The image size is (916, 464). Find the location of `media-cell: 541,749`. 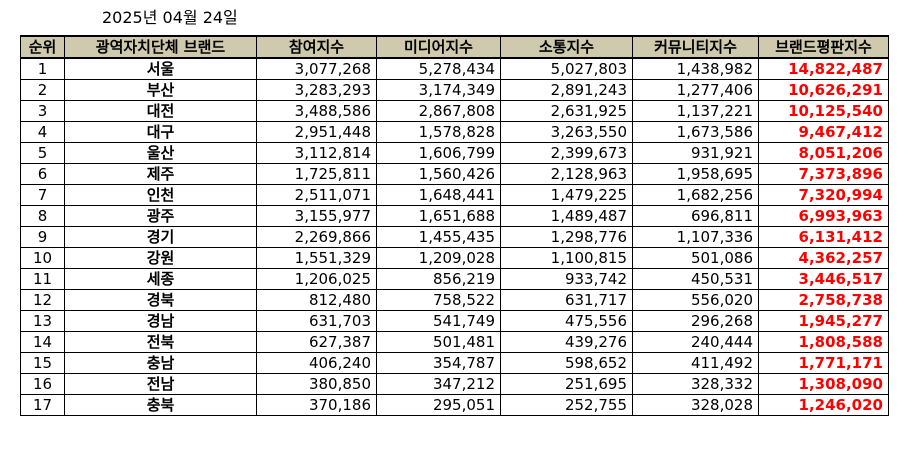

media-cell: 541,749 is located at coordinates (438, 321).